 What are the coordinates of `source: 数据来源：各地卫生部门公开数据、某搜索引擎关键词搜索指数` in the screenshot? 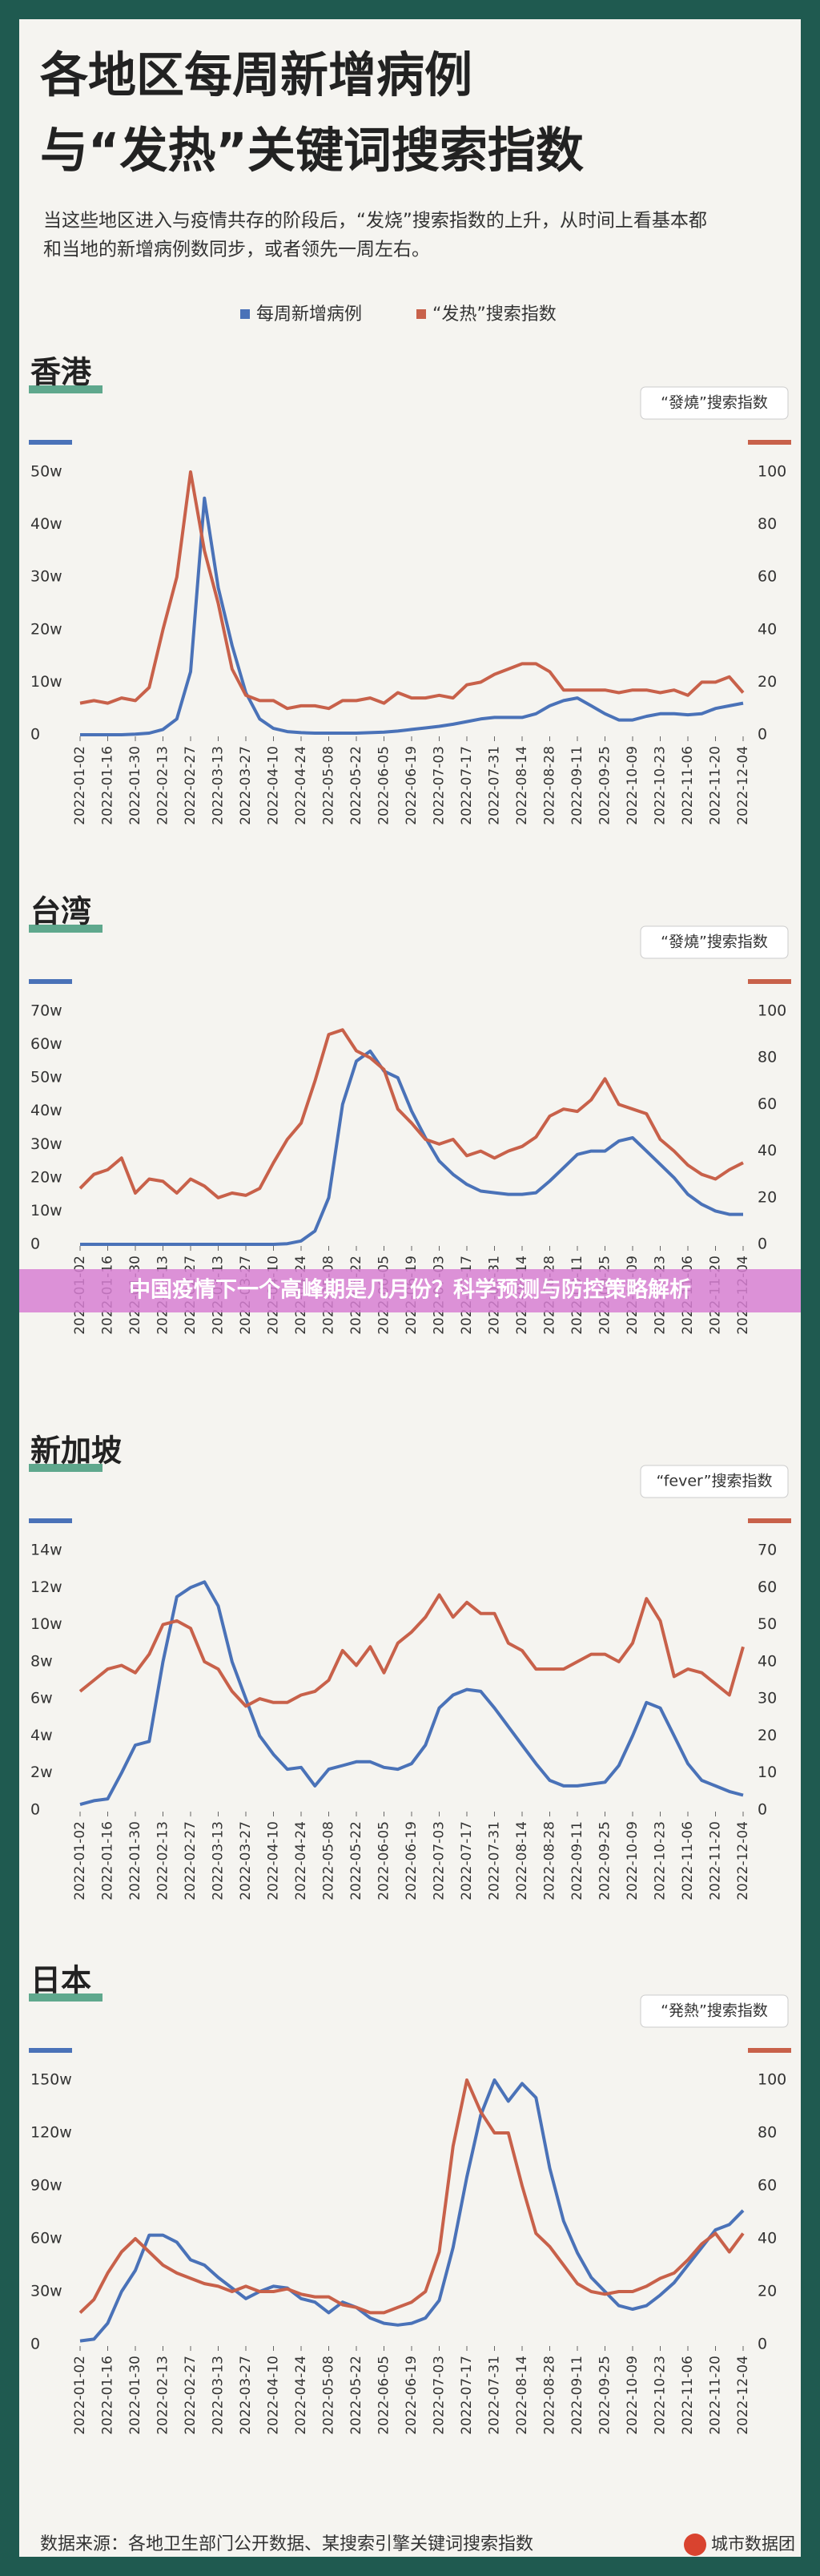 It's located at (286, 2544).